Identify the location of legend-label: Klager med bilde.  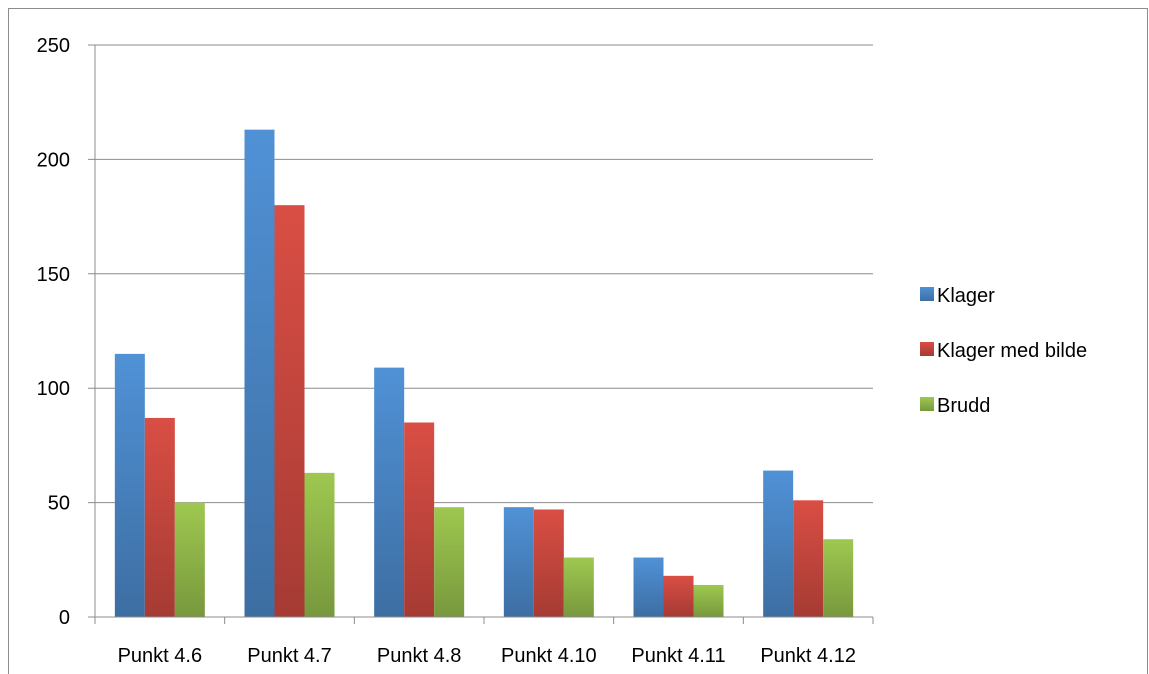
(1012, 351).